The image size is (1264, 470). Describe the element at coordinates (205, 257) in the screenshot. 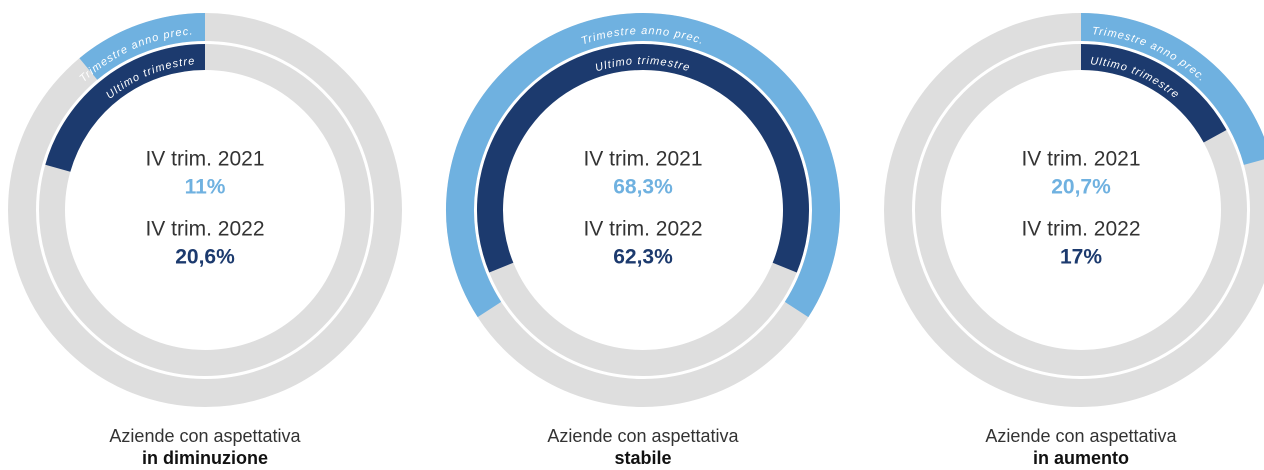

I see `value-label: 20,6%` at that location.